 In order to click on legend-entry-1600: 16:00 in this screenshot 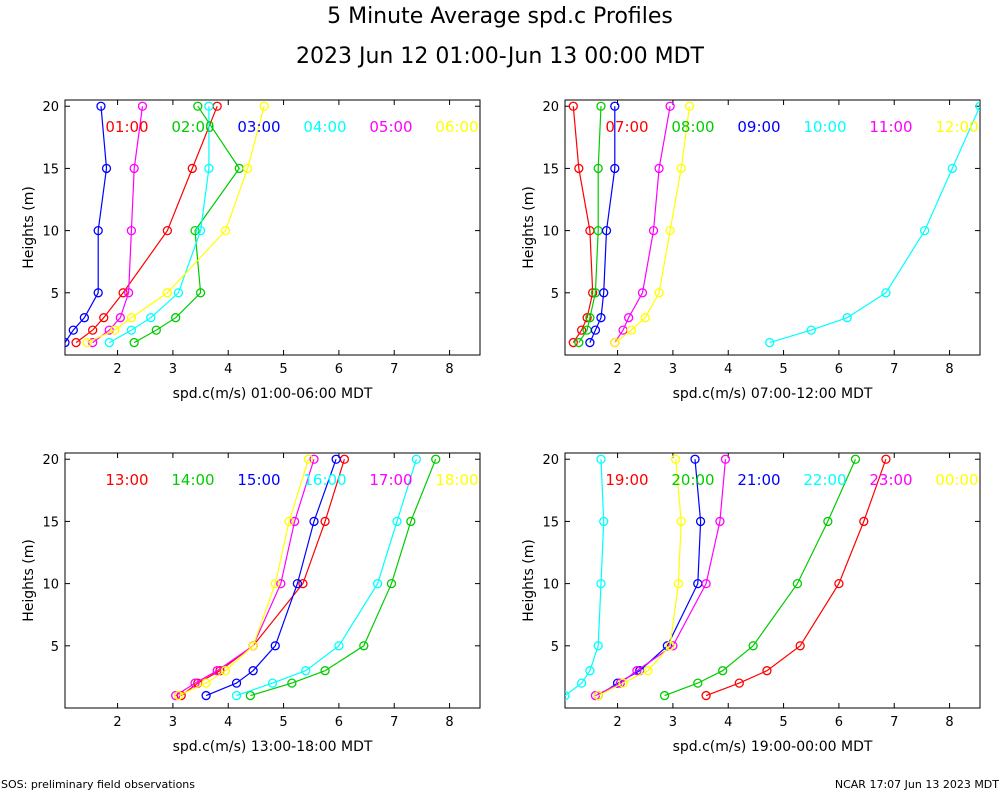, I will do `click(324, 480)`.